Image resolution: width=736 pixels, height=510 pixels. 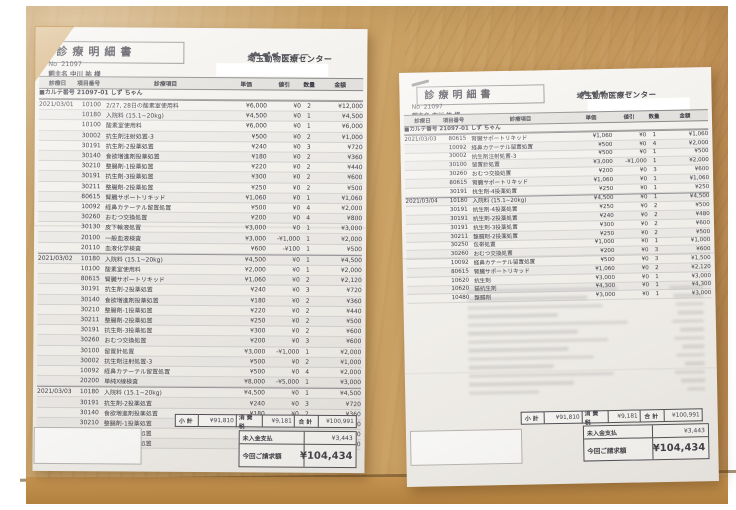 I want to click on cell-amount: ¥500, so click(x=354, y=249).